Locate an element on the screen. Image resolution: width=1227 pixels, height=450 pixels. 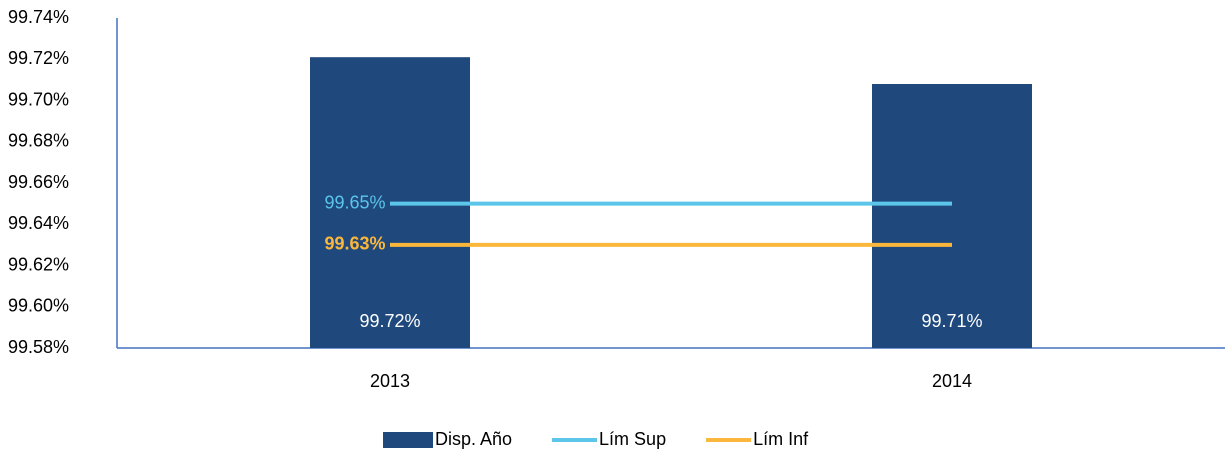
y-tick-label: 99.70% is located at coordinates (38, 99).